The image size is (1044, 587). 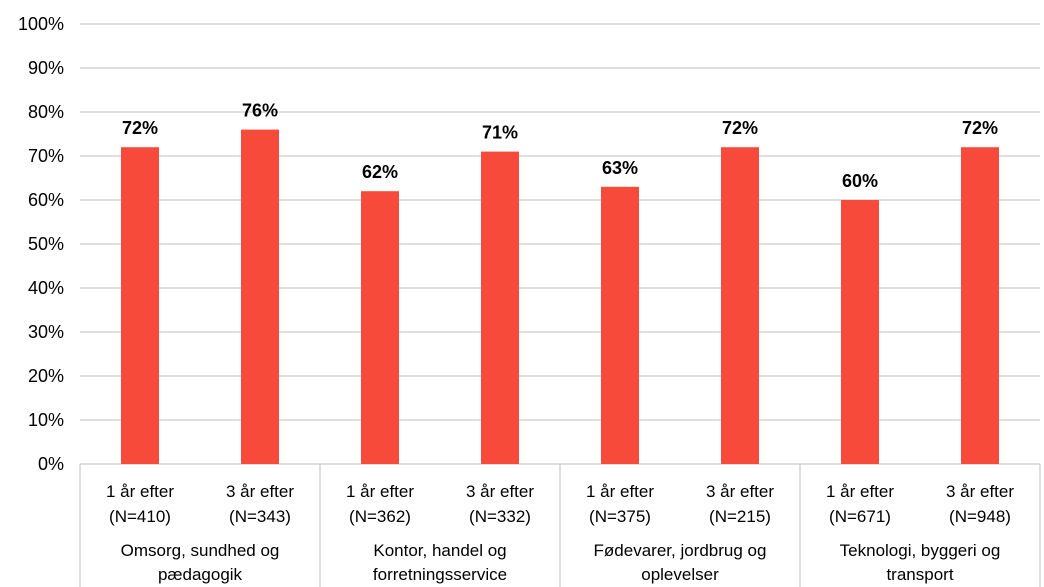 What do you see at coordinates (46, 112) in the screenshot?
I see `y-tick-label: 80%` at bounding box center [46, 112].